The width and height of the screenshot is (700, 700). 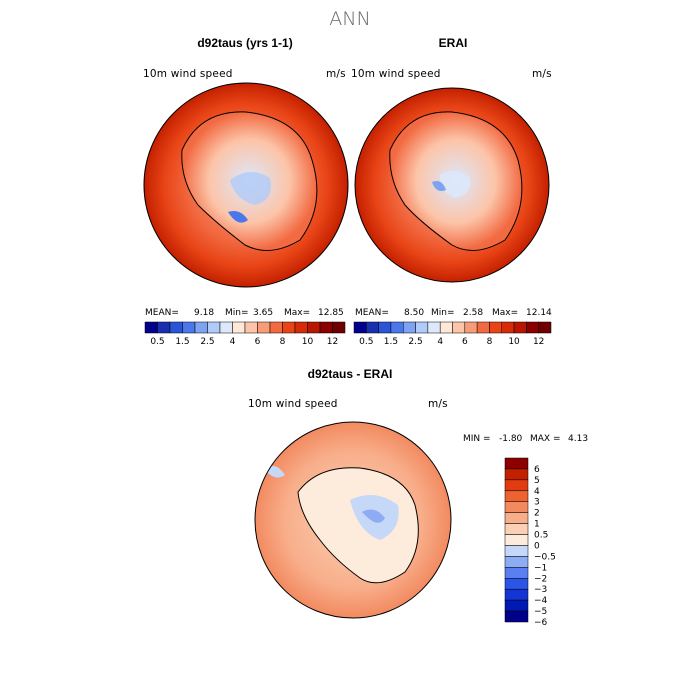 I want to click on panel2-map-border, so click(x=452, y=185).